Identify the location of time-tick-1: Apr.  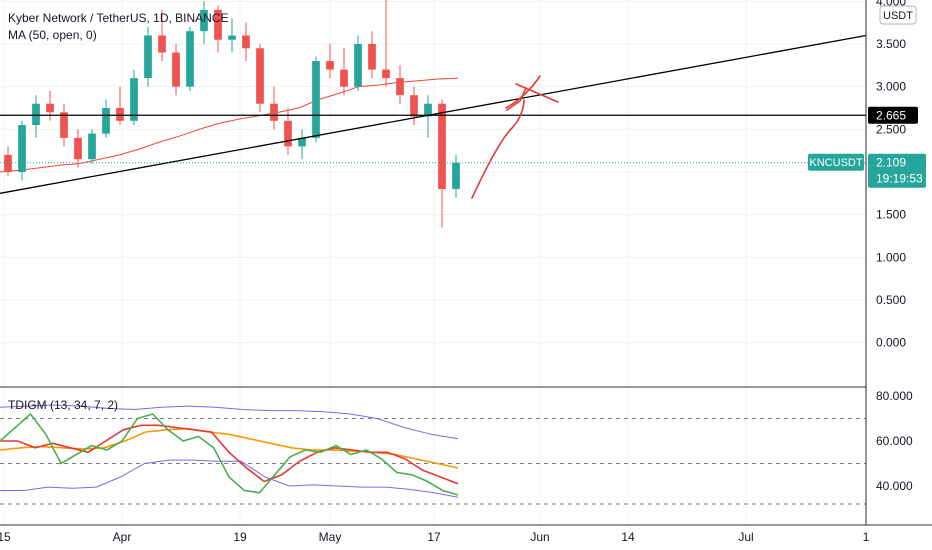
(122, 537).